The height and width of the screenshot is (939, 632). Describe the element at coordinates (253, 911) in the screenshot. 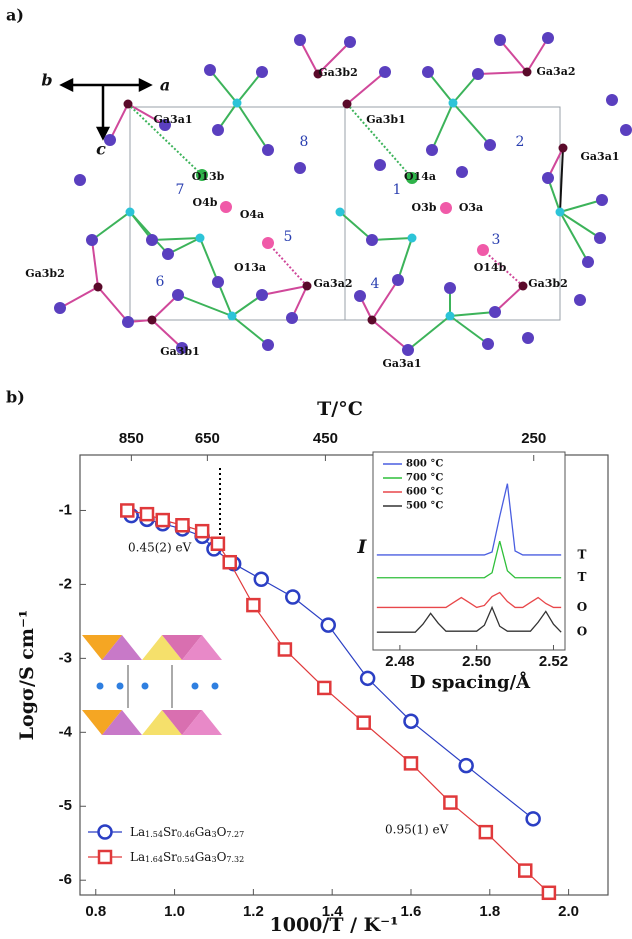

I see `x-tick-label: 1.2` at that location.